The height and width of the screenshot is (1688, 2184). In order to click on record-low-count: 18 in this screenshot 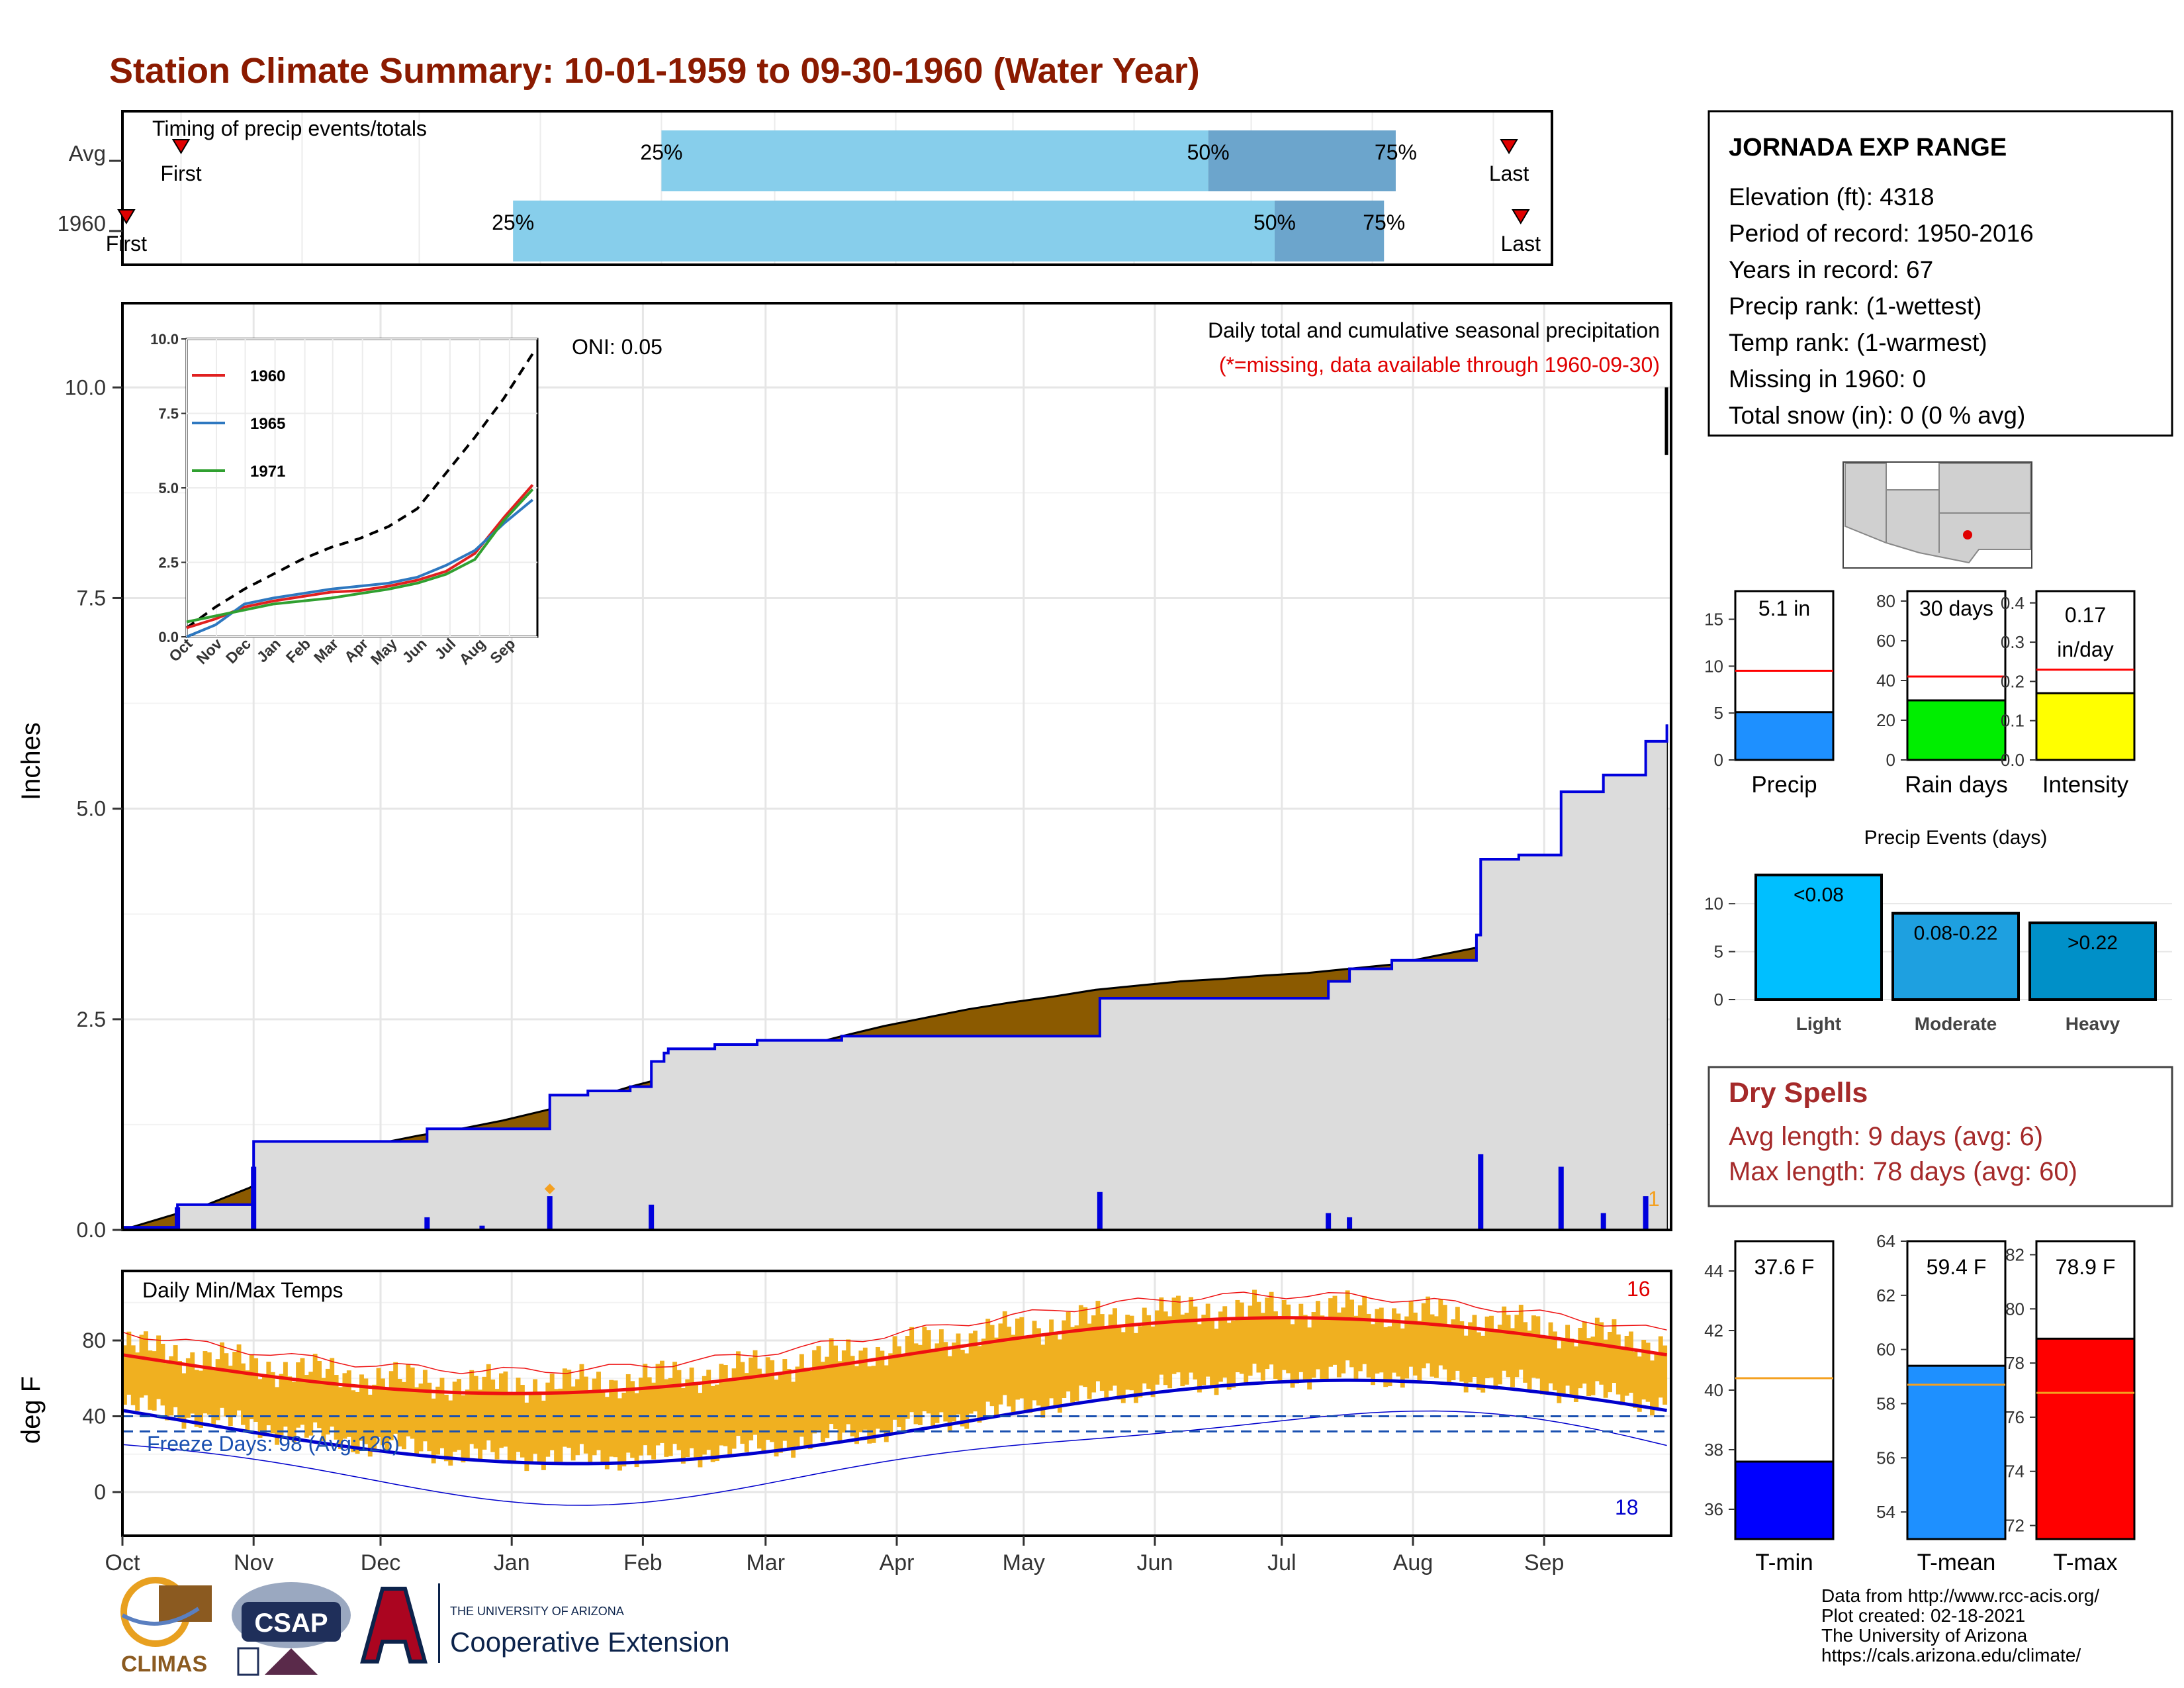, I will do `click(1627, 1507)`.